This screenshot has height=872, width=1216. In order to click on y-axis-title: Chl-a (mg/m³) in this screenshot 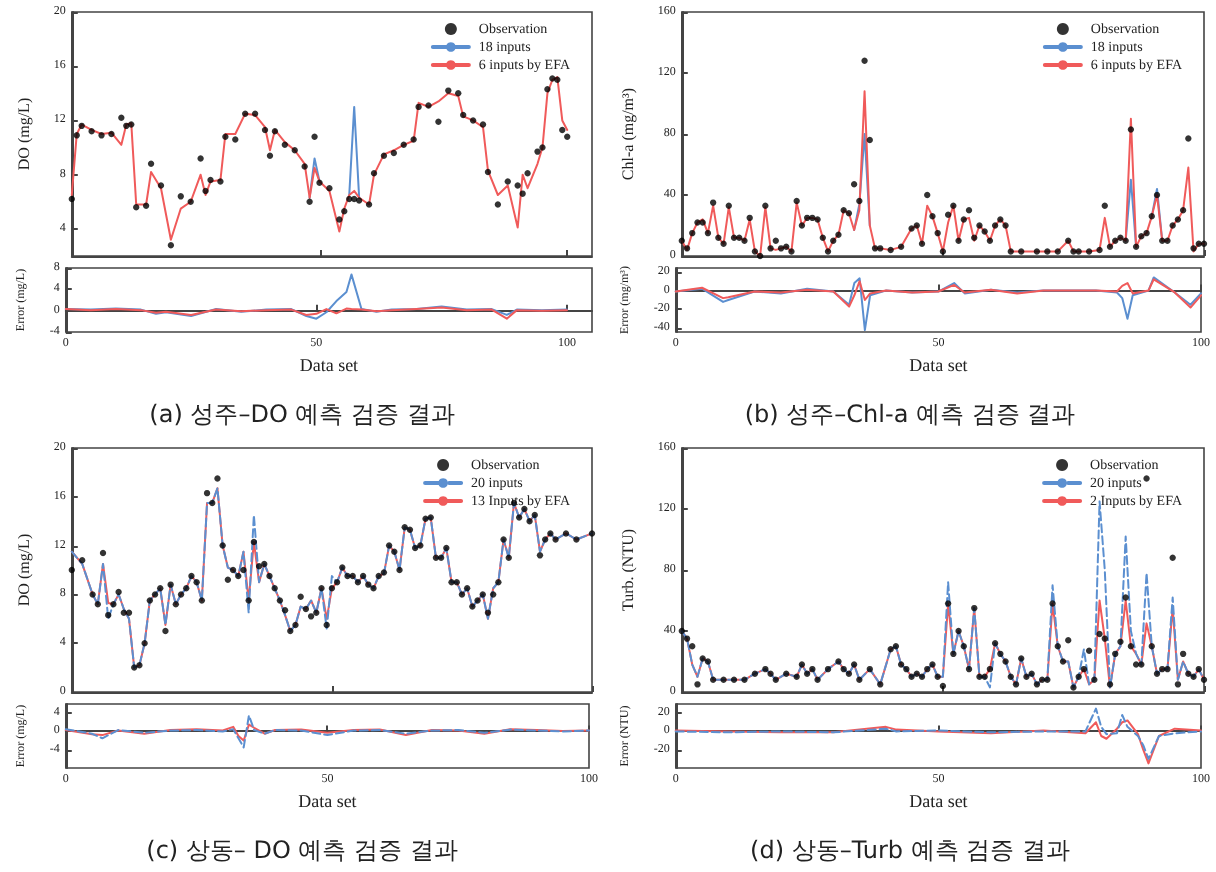, I will do `click(628, 134)`.